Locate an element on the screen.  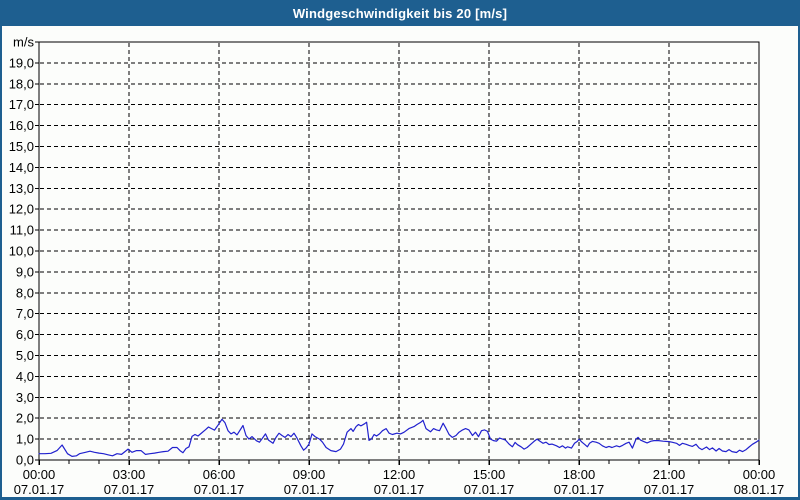
y-axis-tick-label: 10,0 is located at coordinates (21, 251).